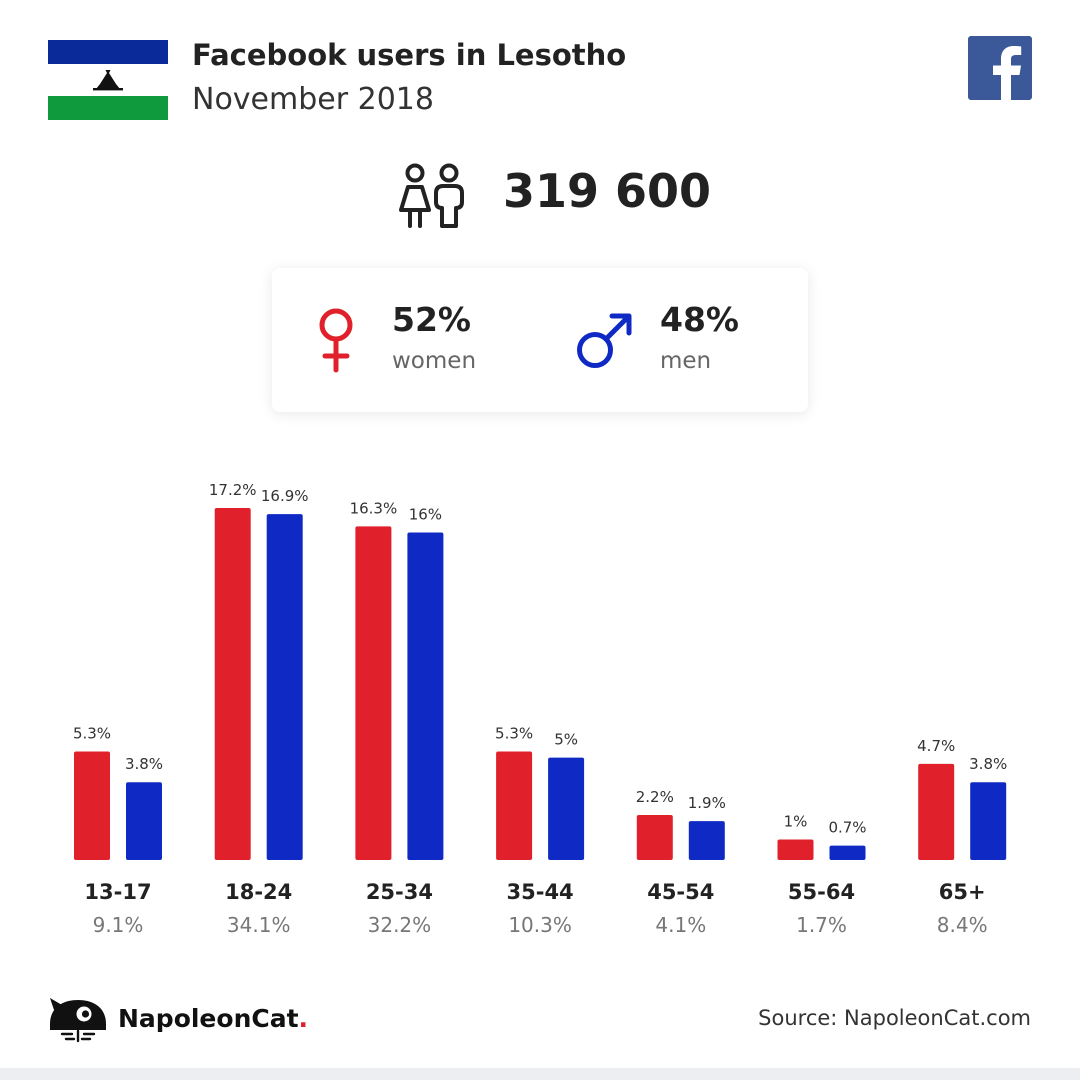 This screenshot has width=1080, height=1080. What do you see at coordinates (962, 925) in the screenshot?
I see `age-group-total: 8.4%` at bounding box center [962, 925].